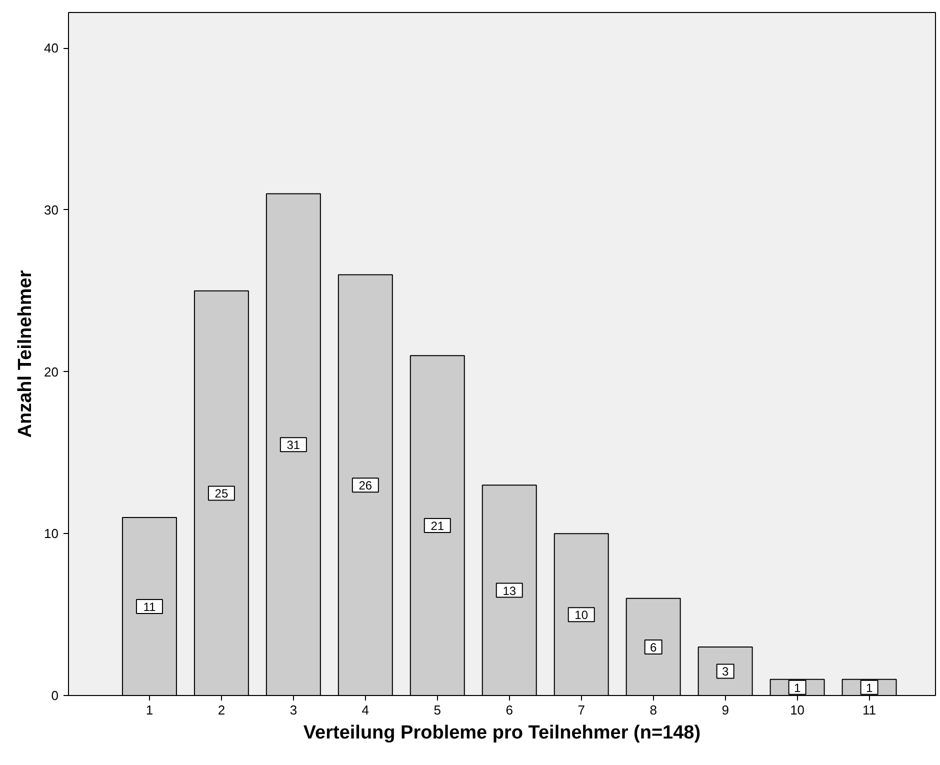 Image resolution: width=940 pixels, height=765 pixels. I want to click on data-label: 3, so click(725, 671).